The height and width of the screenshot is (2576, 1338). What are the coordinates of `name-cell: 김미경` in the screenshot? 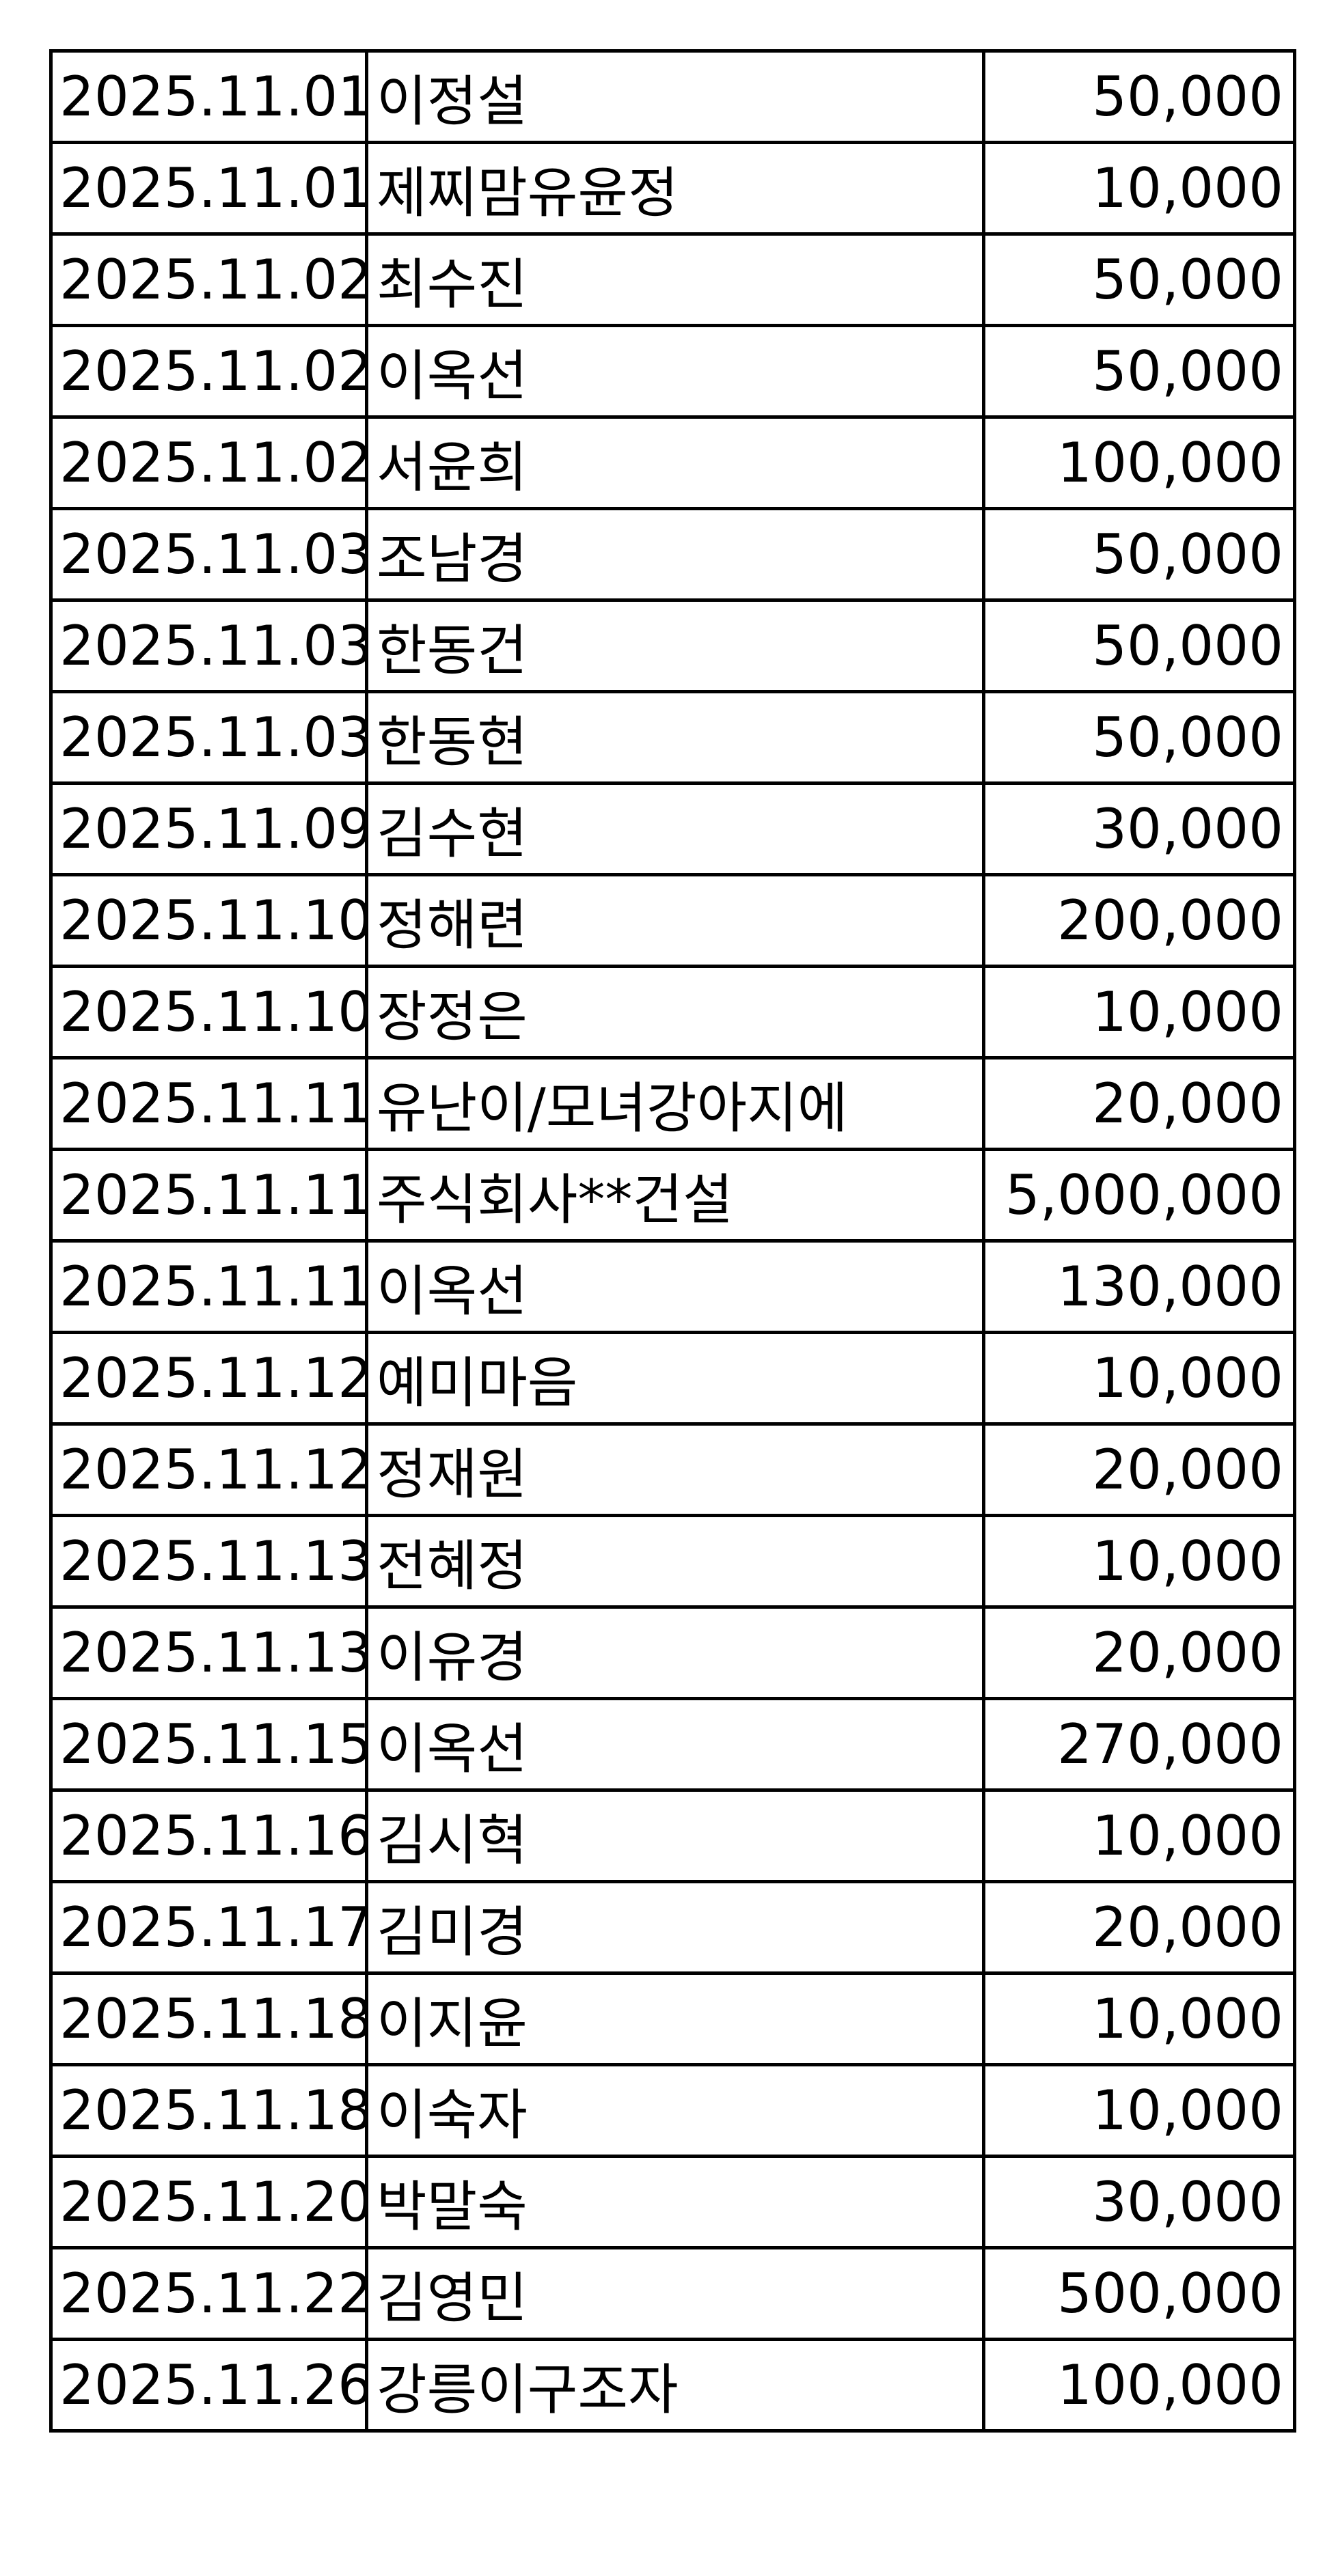 It's located at (675, 1928).